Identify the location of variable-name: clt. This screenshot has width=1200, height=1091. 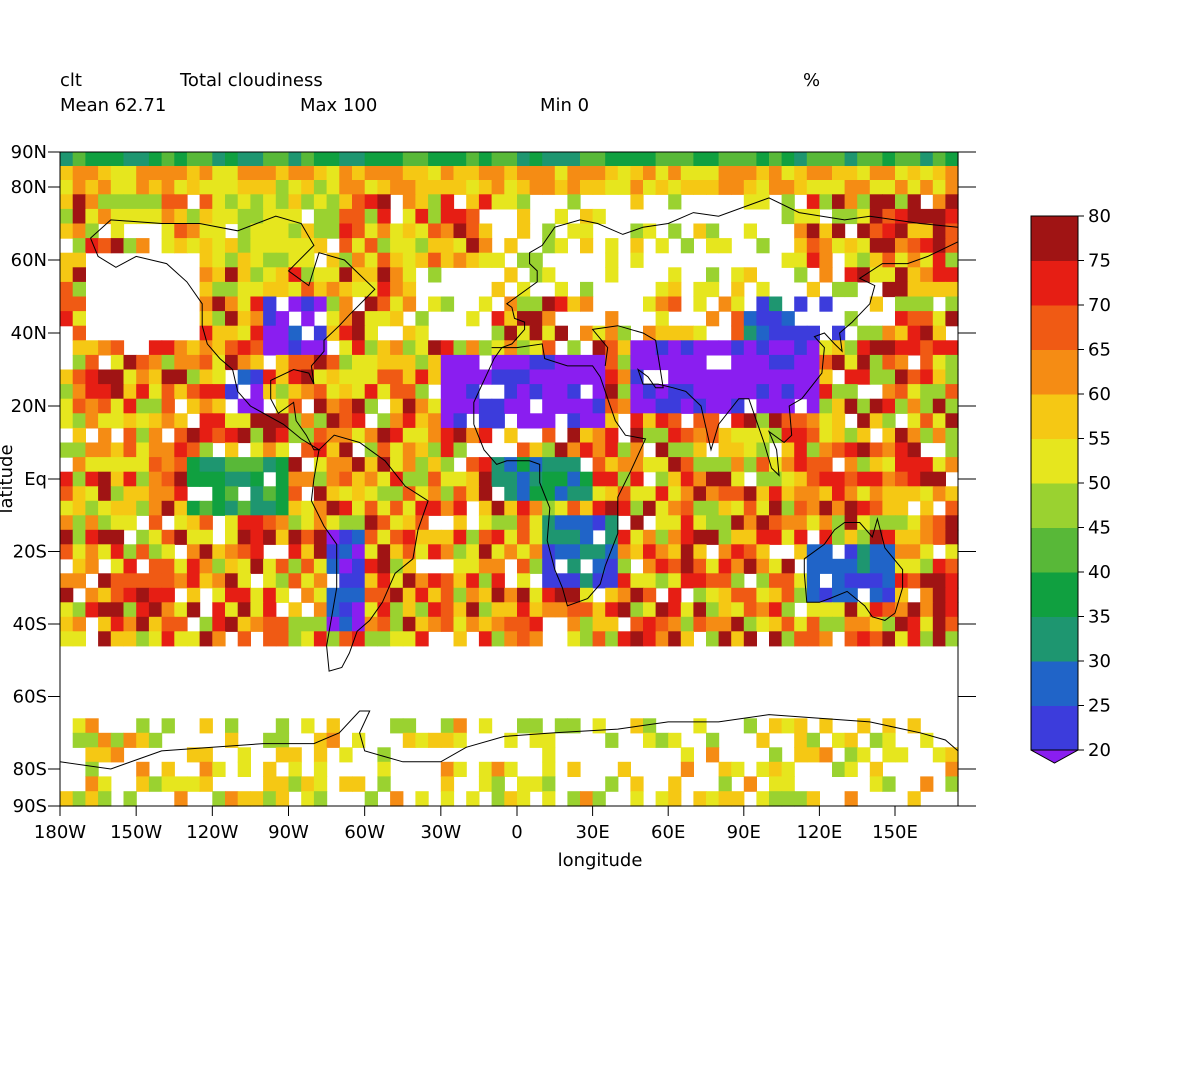
(71, 80).